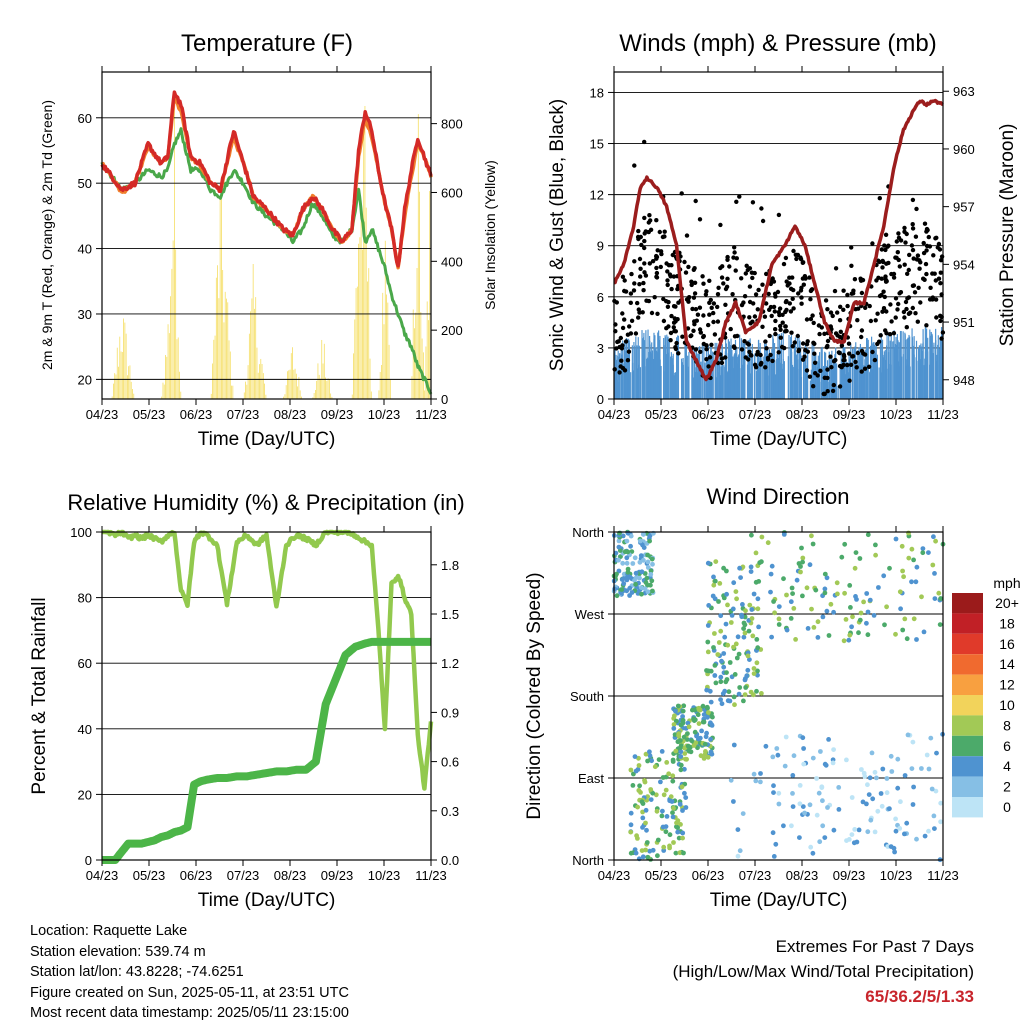 The height and width of the screenshot is (1024, 1024). What do you see at coordinates (102, 875) in the screenshot?
I see `humidity-xtick-label: 04/23` at bounding box center [102, 875].